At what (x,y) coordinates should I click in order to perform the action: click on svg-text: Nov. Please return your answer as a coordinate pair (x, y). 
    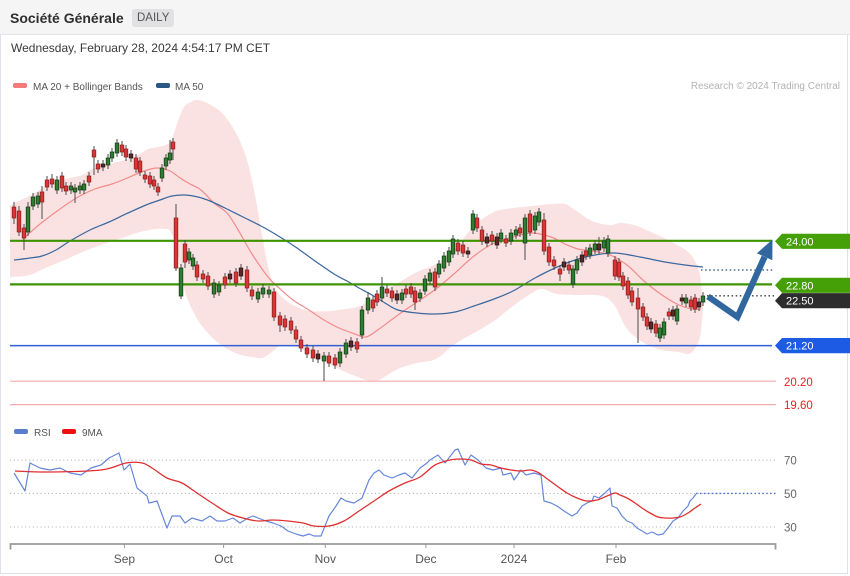
    Looking at the image, I should click on (325, 559).